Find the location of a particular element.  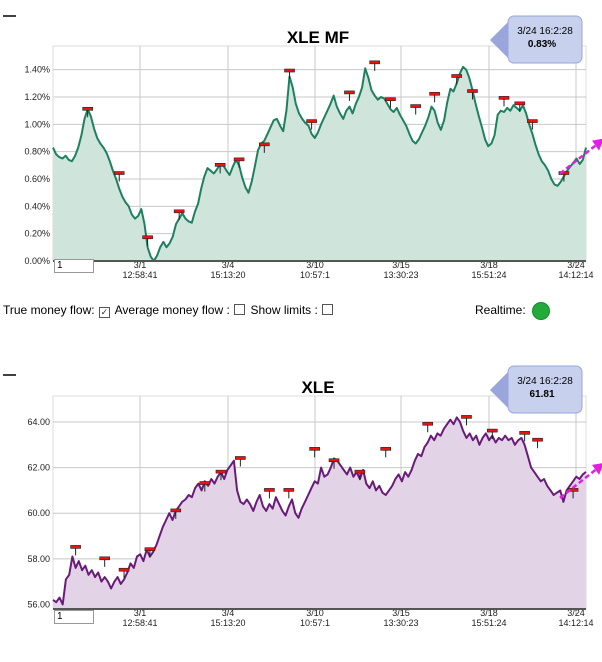

y-tick-label: 0.20% is located at coordinates (37, 234).